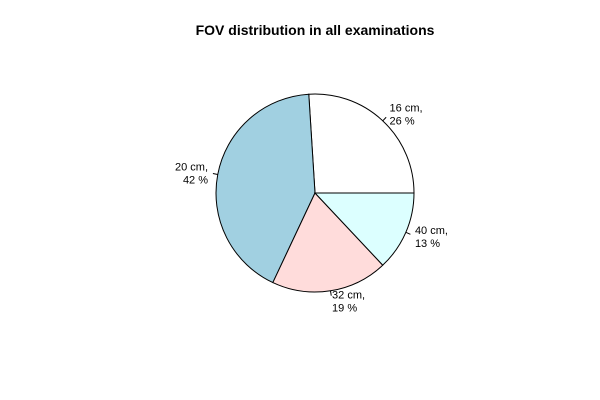 This screenshot has width=600, height=400. I want to click on chart-title: FOV distribution in all examinations, so click(315, 30).